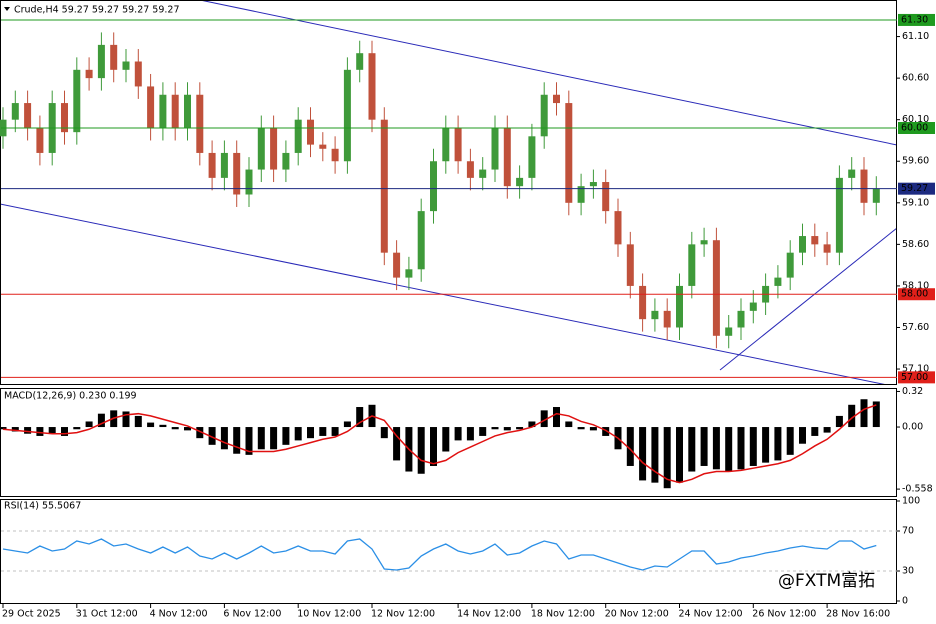 This screenshot has height=624, width=936. Describe the element at coordinates (7, 9) in the screenshot. I see `menu-arrow` at that location.